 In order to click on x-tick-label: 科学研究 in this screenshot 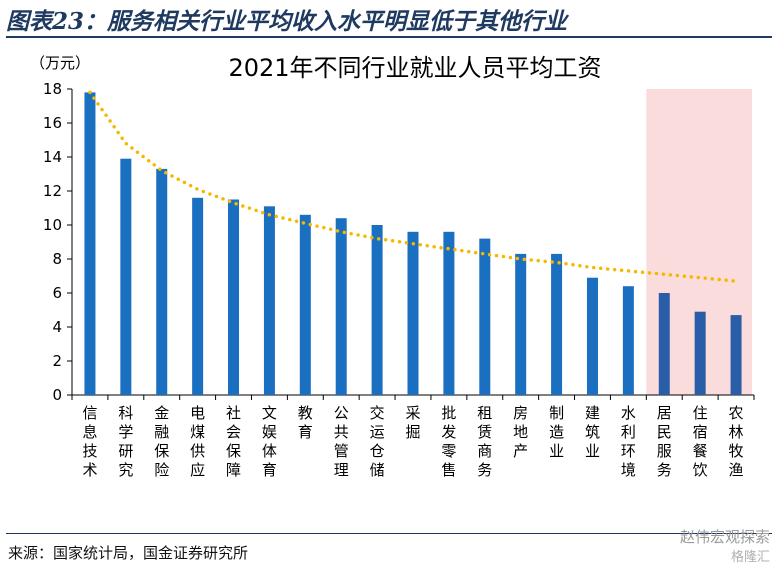, I will do `click(125, 441)`.